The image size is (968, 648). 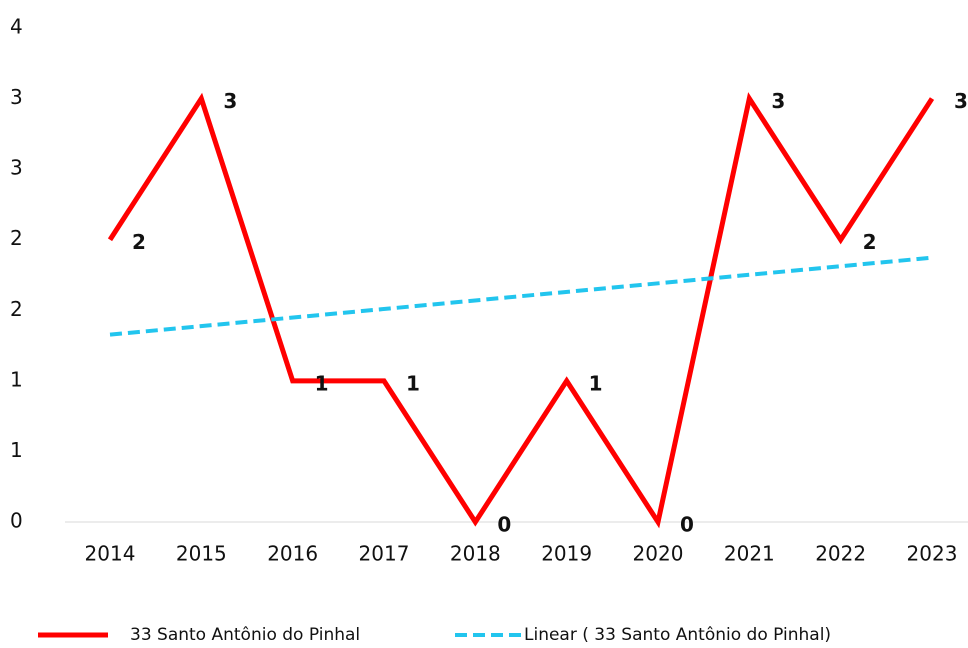 I want to click on y-tick-label: 0, so click(x=16, y=521).